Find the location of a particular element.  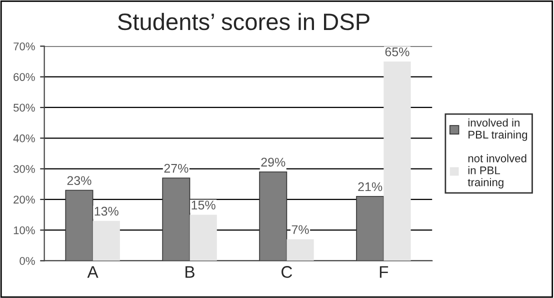

x-tick-label: B is located at coordinates (190, 272).